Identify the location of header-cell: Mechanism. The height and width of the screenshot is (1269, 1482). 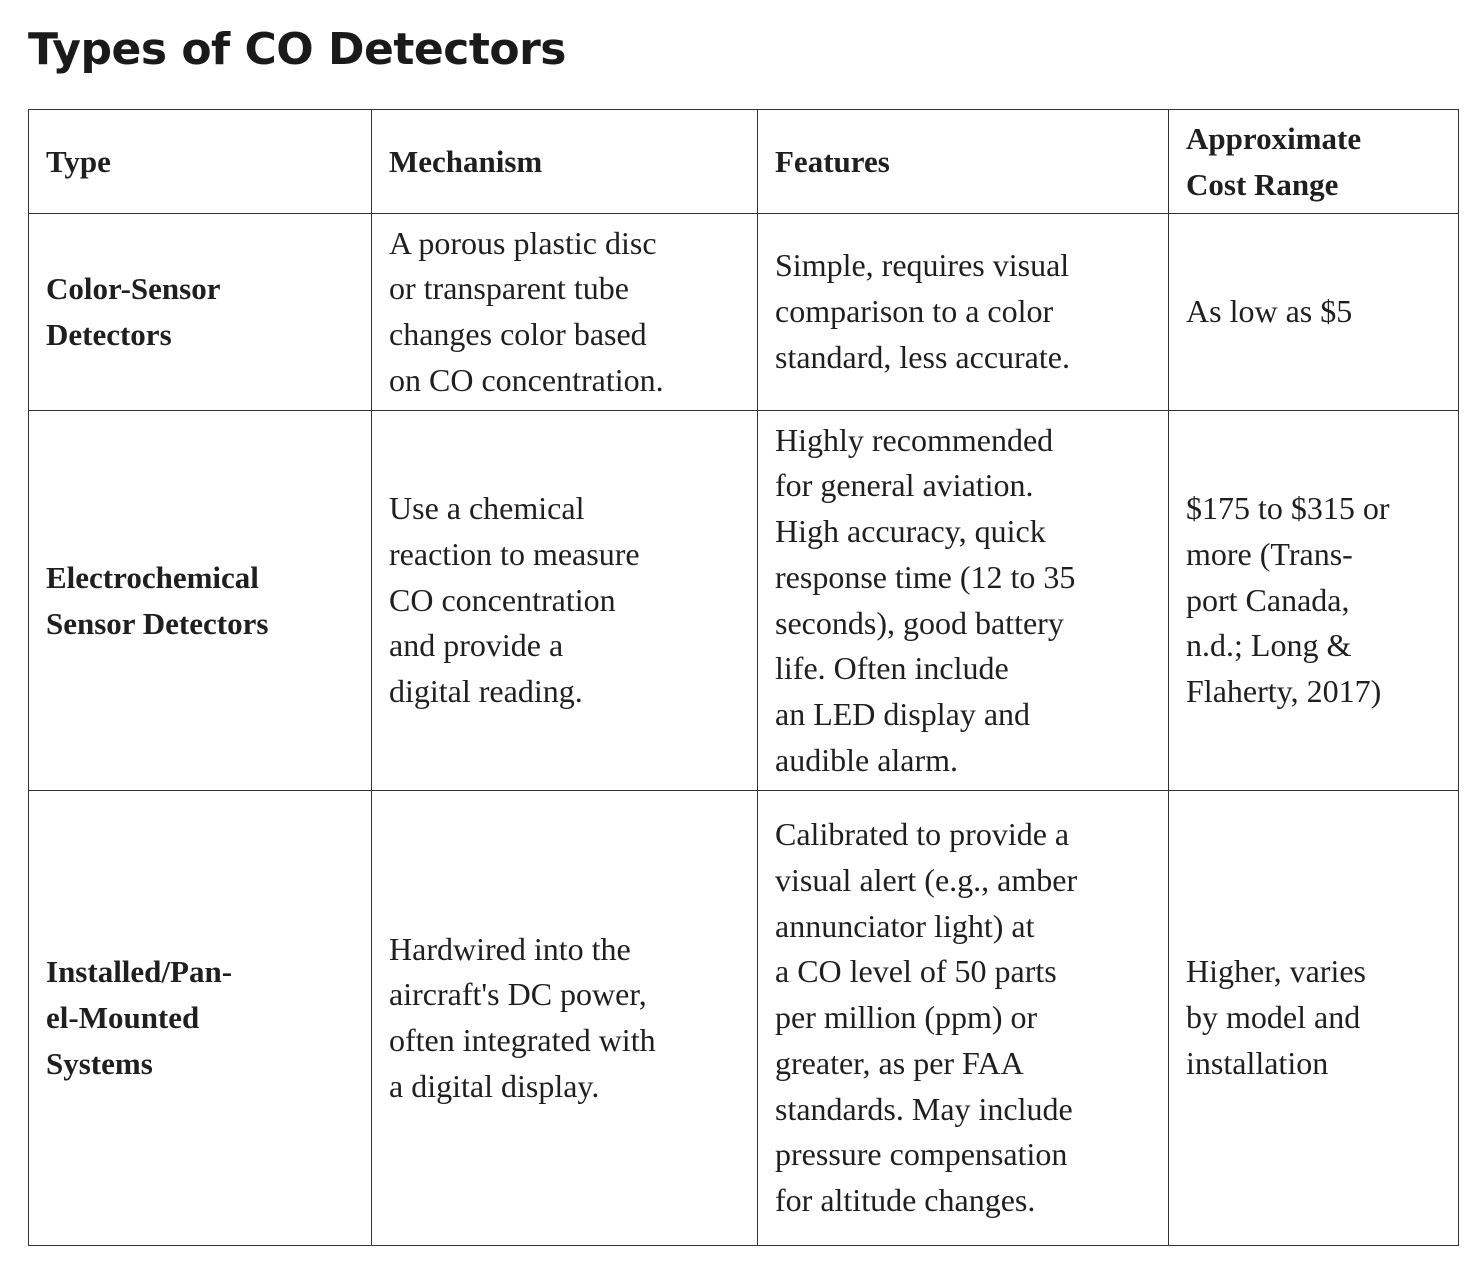
(564, 161).